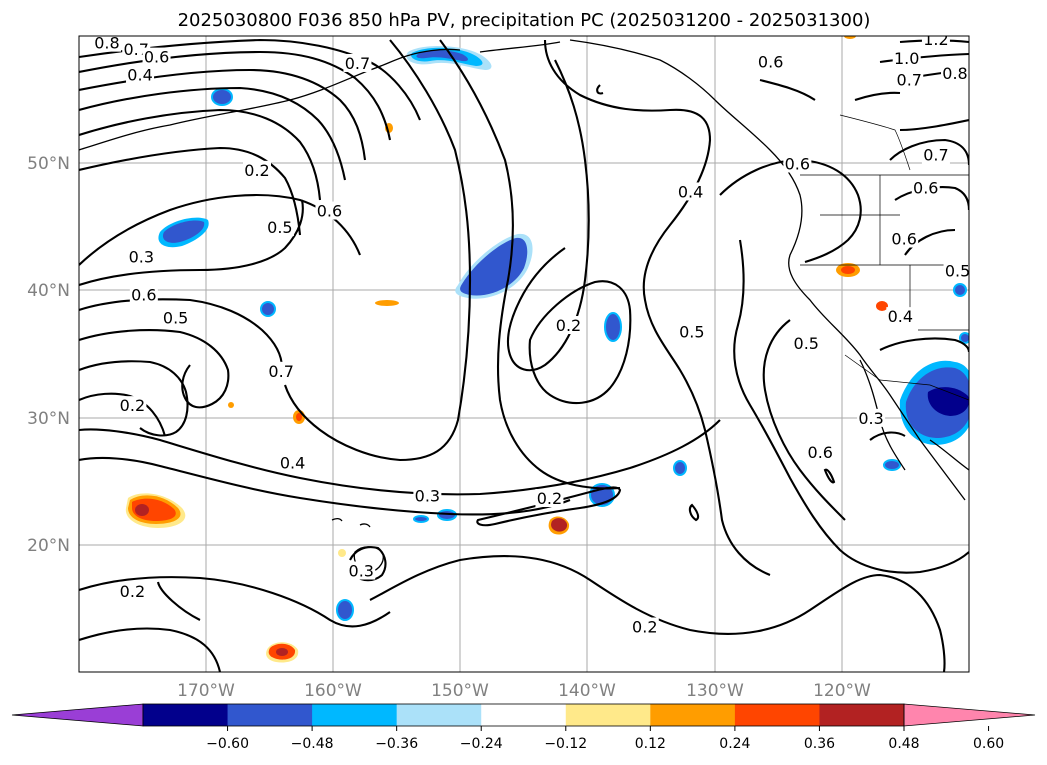  What do you see at coordinates (494, 266) in the screenshot?
I see `precip-negative-central-pacific` at bounding box center [494, 266].